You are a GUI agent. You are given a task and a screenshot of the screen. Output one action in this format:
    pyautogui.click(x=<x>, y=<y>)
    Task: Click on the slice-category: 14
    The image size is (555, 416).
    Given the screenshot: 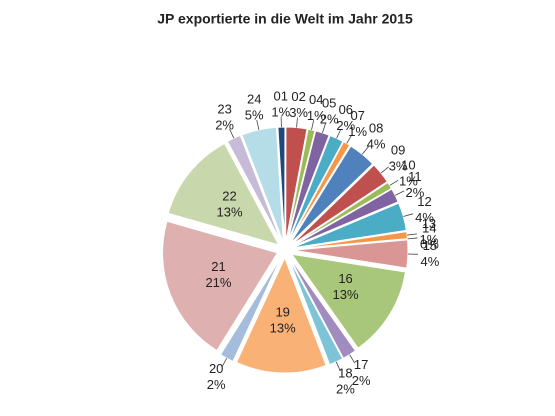 What is the action you would take?
    pyautogui.click(x=429, y=227)
    